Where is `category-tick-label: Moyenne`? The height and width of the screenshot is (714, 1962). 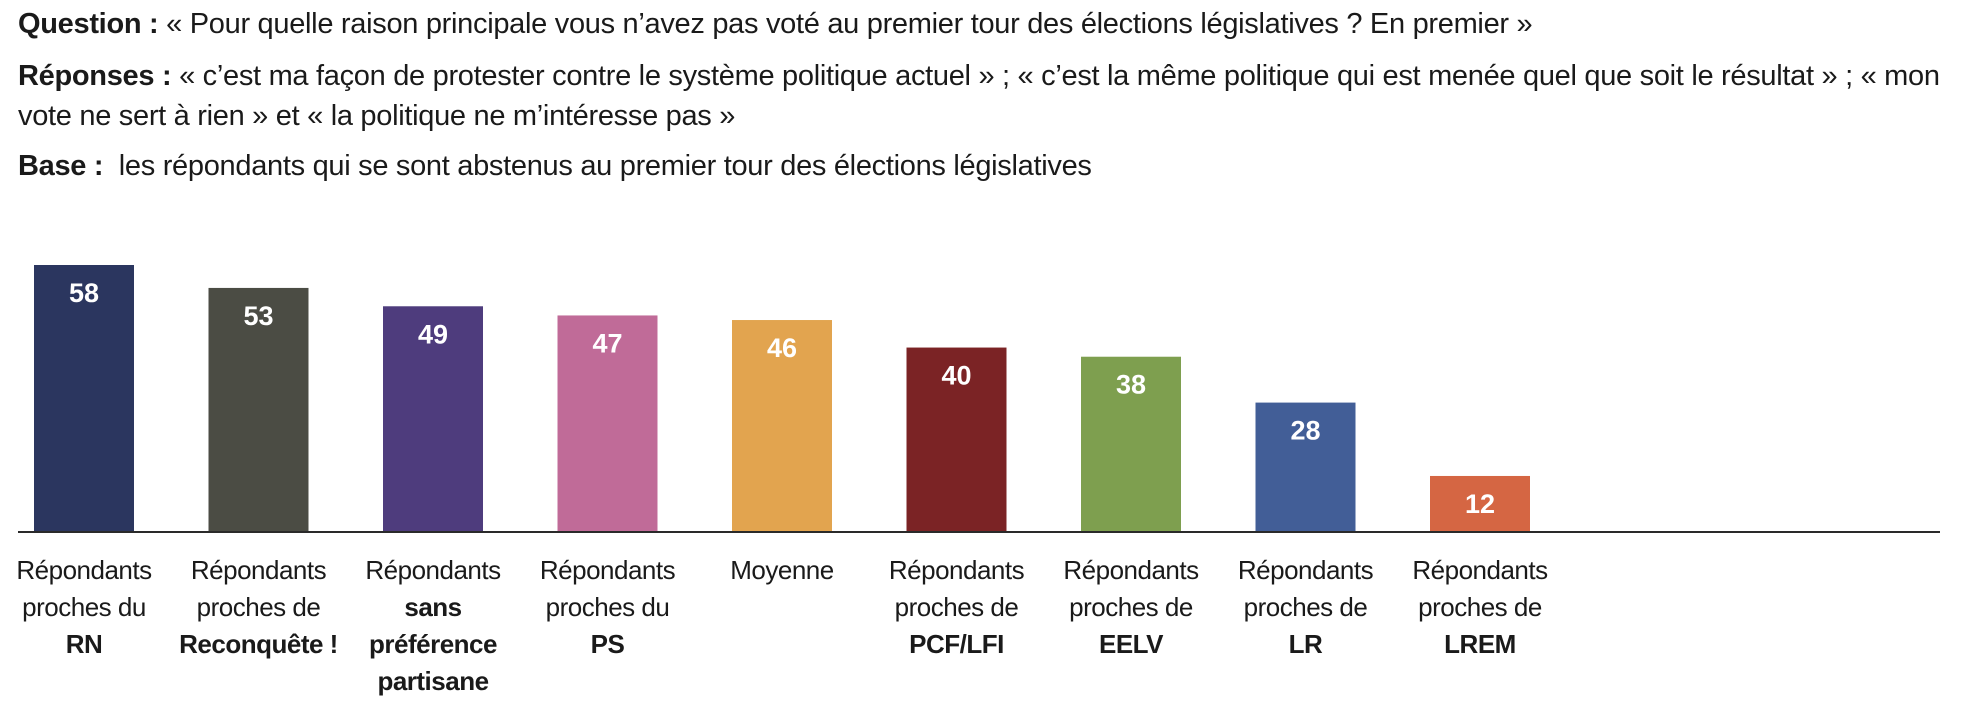
category-tick-label: Moyenne is located at coordinates (782, 570).